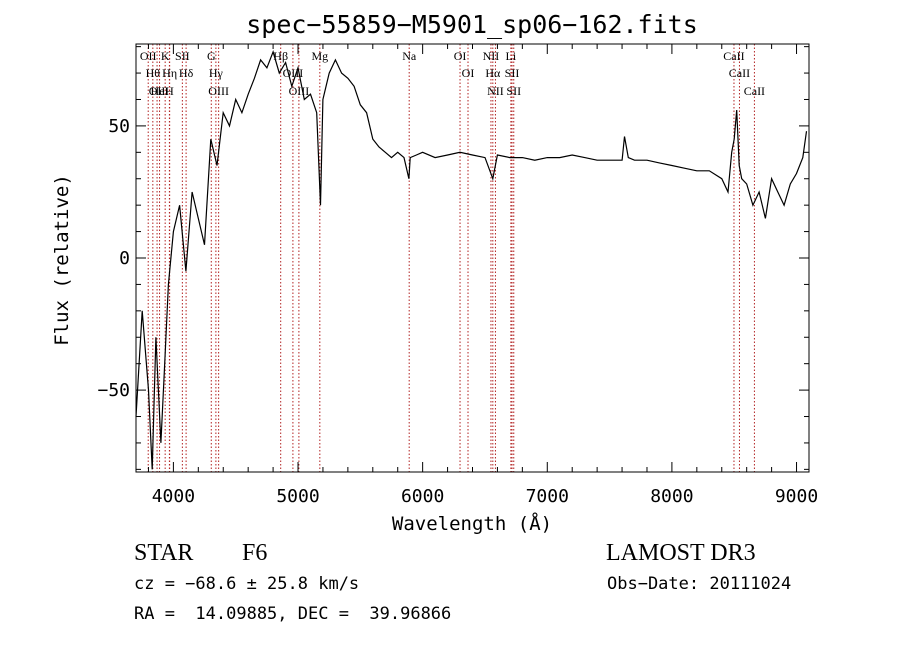  What do you see at coordinates (754, 91) in the screenshot?
I see `line-label-27: CaII` at bounding box center [754, 91].